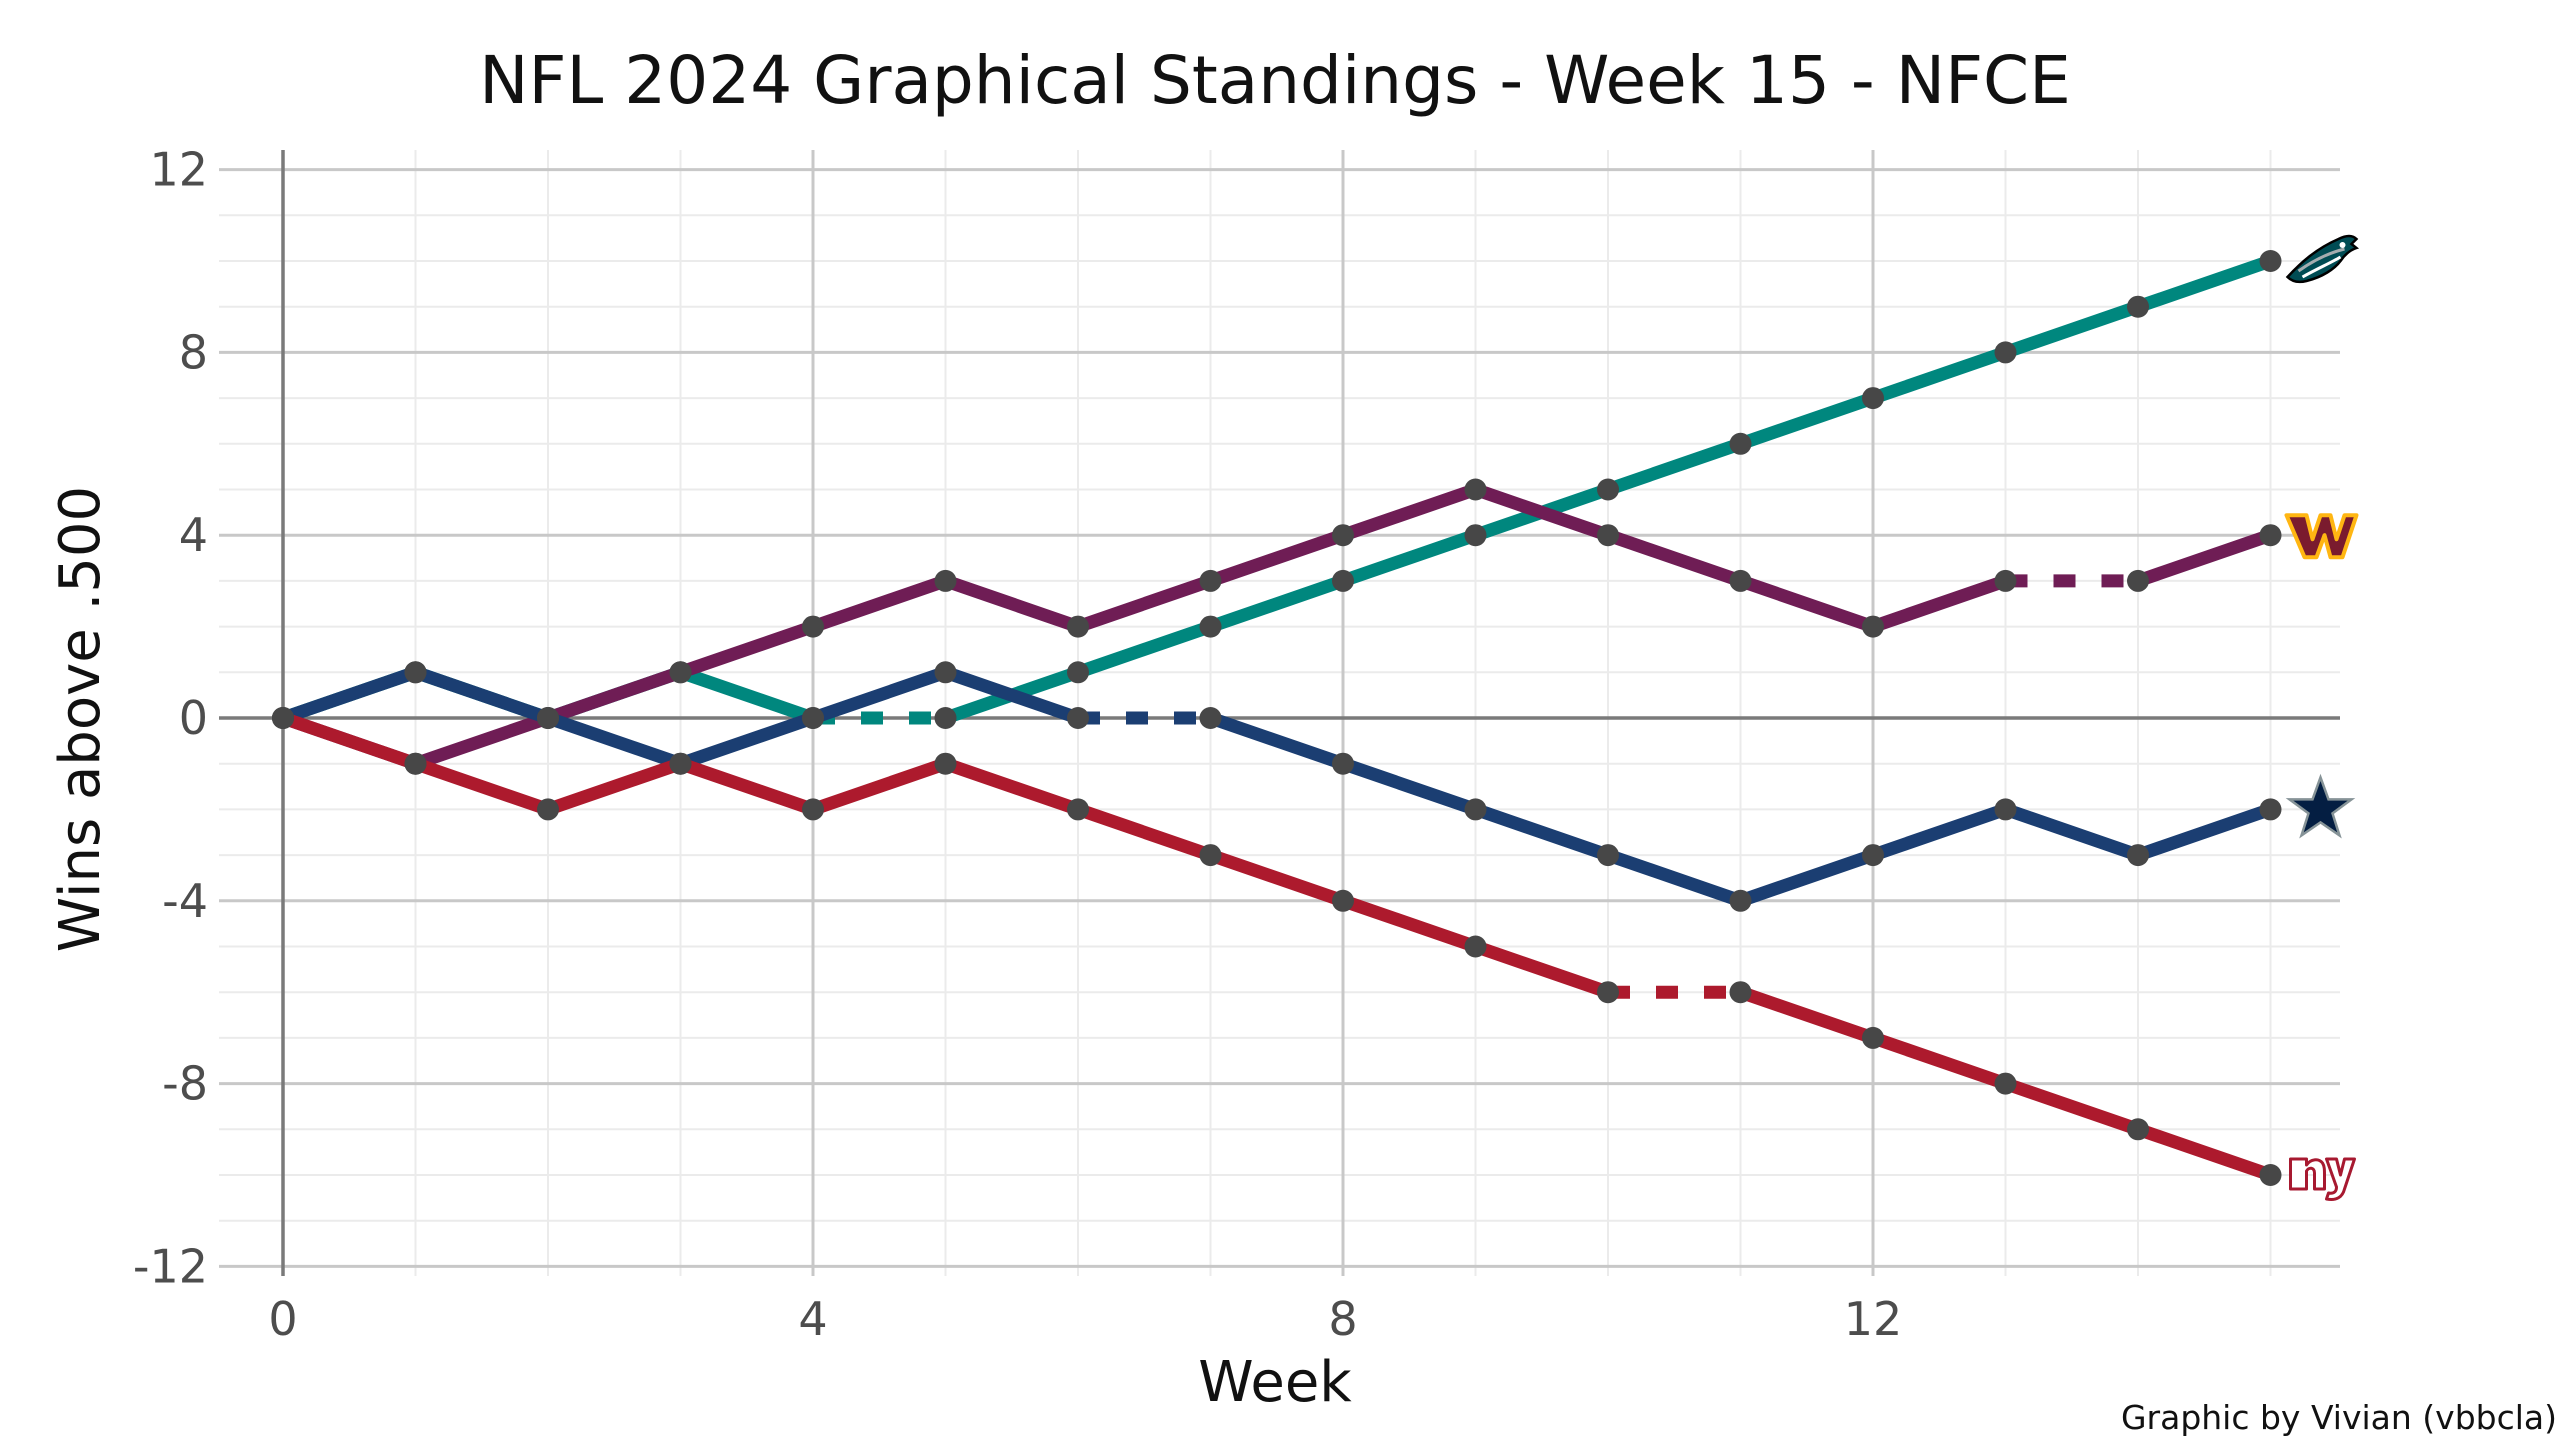 This screenshot has width=2560, height=1440. What do you see at coordinates (193, 352) in the screenshot?
I see `y-tick-label: 8` at bounding box center [193, 352].